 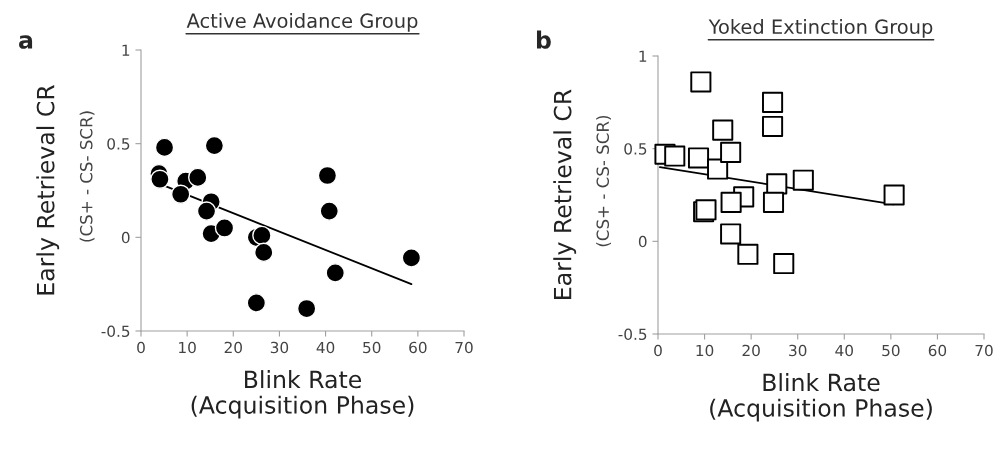 I want to click on text: a, so click(x=26, y=42).